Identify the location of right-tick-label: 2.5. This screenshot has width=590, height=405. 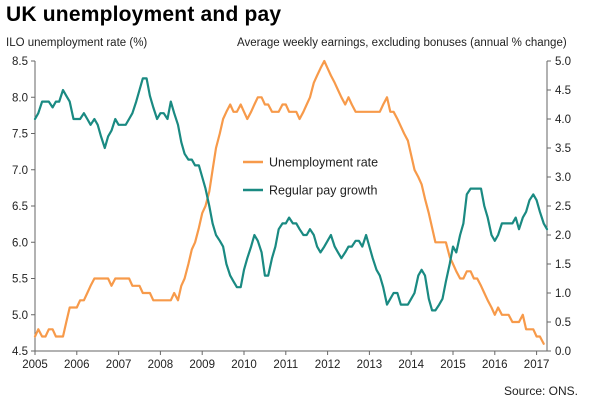
(563, 207).